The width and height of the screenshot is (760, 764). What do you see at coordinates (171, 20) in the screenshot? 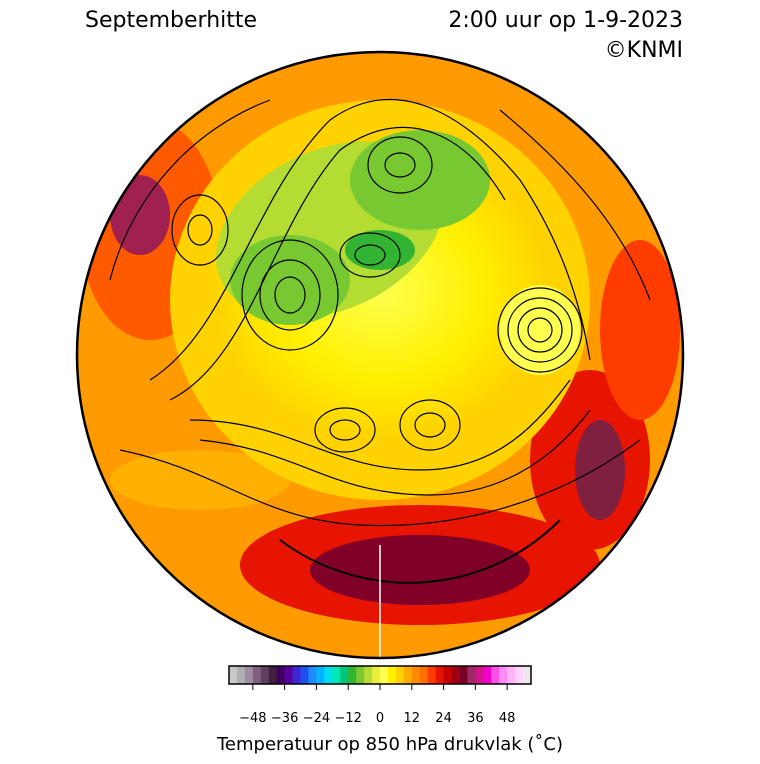
I see `title: Septemberhitte` at bounding box center [171, 20].